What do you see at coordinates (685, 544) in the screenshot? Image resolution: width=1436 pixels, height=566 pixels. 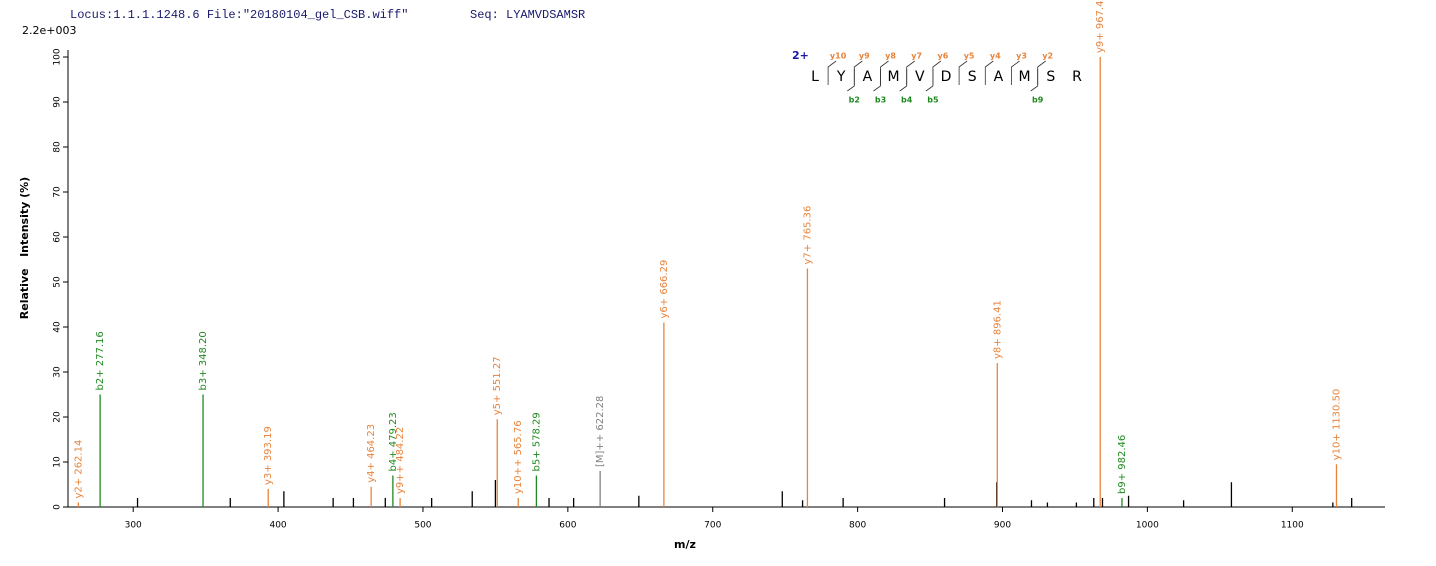 I see `x-axis-title: m/z` at bounding box center [685, 544].